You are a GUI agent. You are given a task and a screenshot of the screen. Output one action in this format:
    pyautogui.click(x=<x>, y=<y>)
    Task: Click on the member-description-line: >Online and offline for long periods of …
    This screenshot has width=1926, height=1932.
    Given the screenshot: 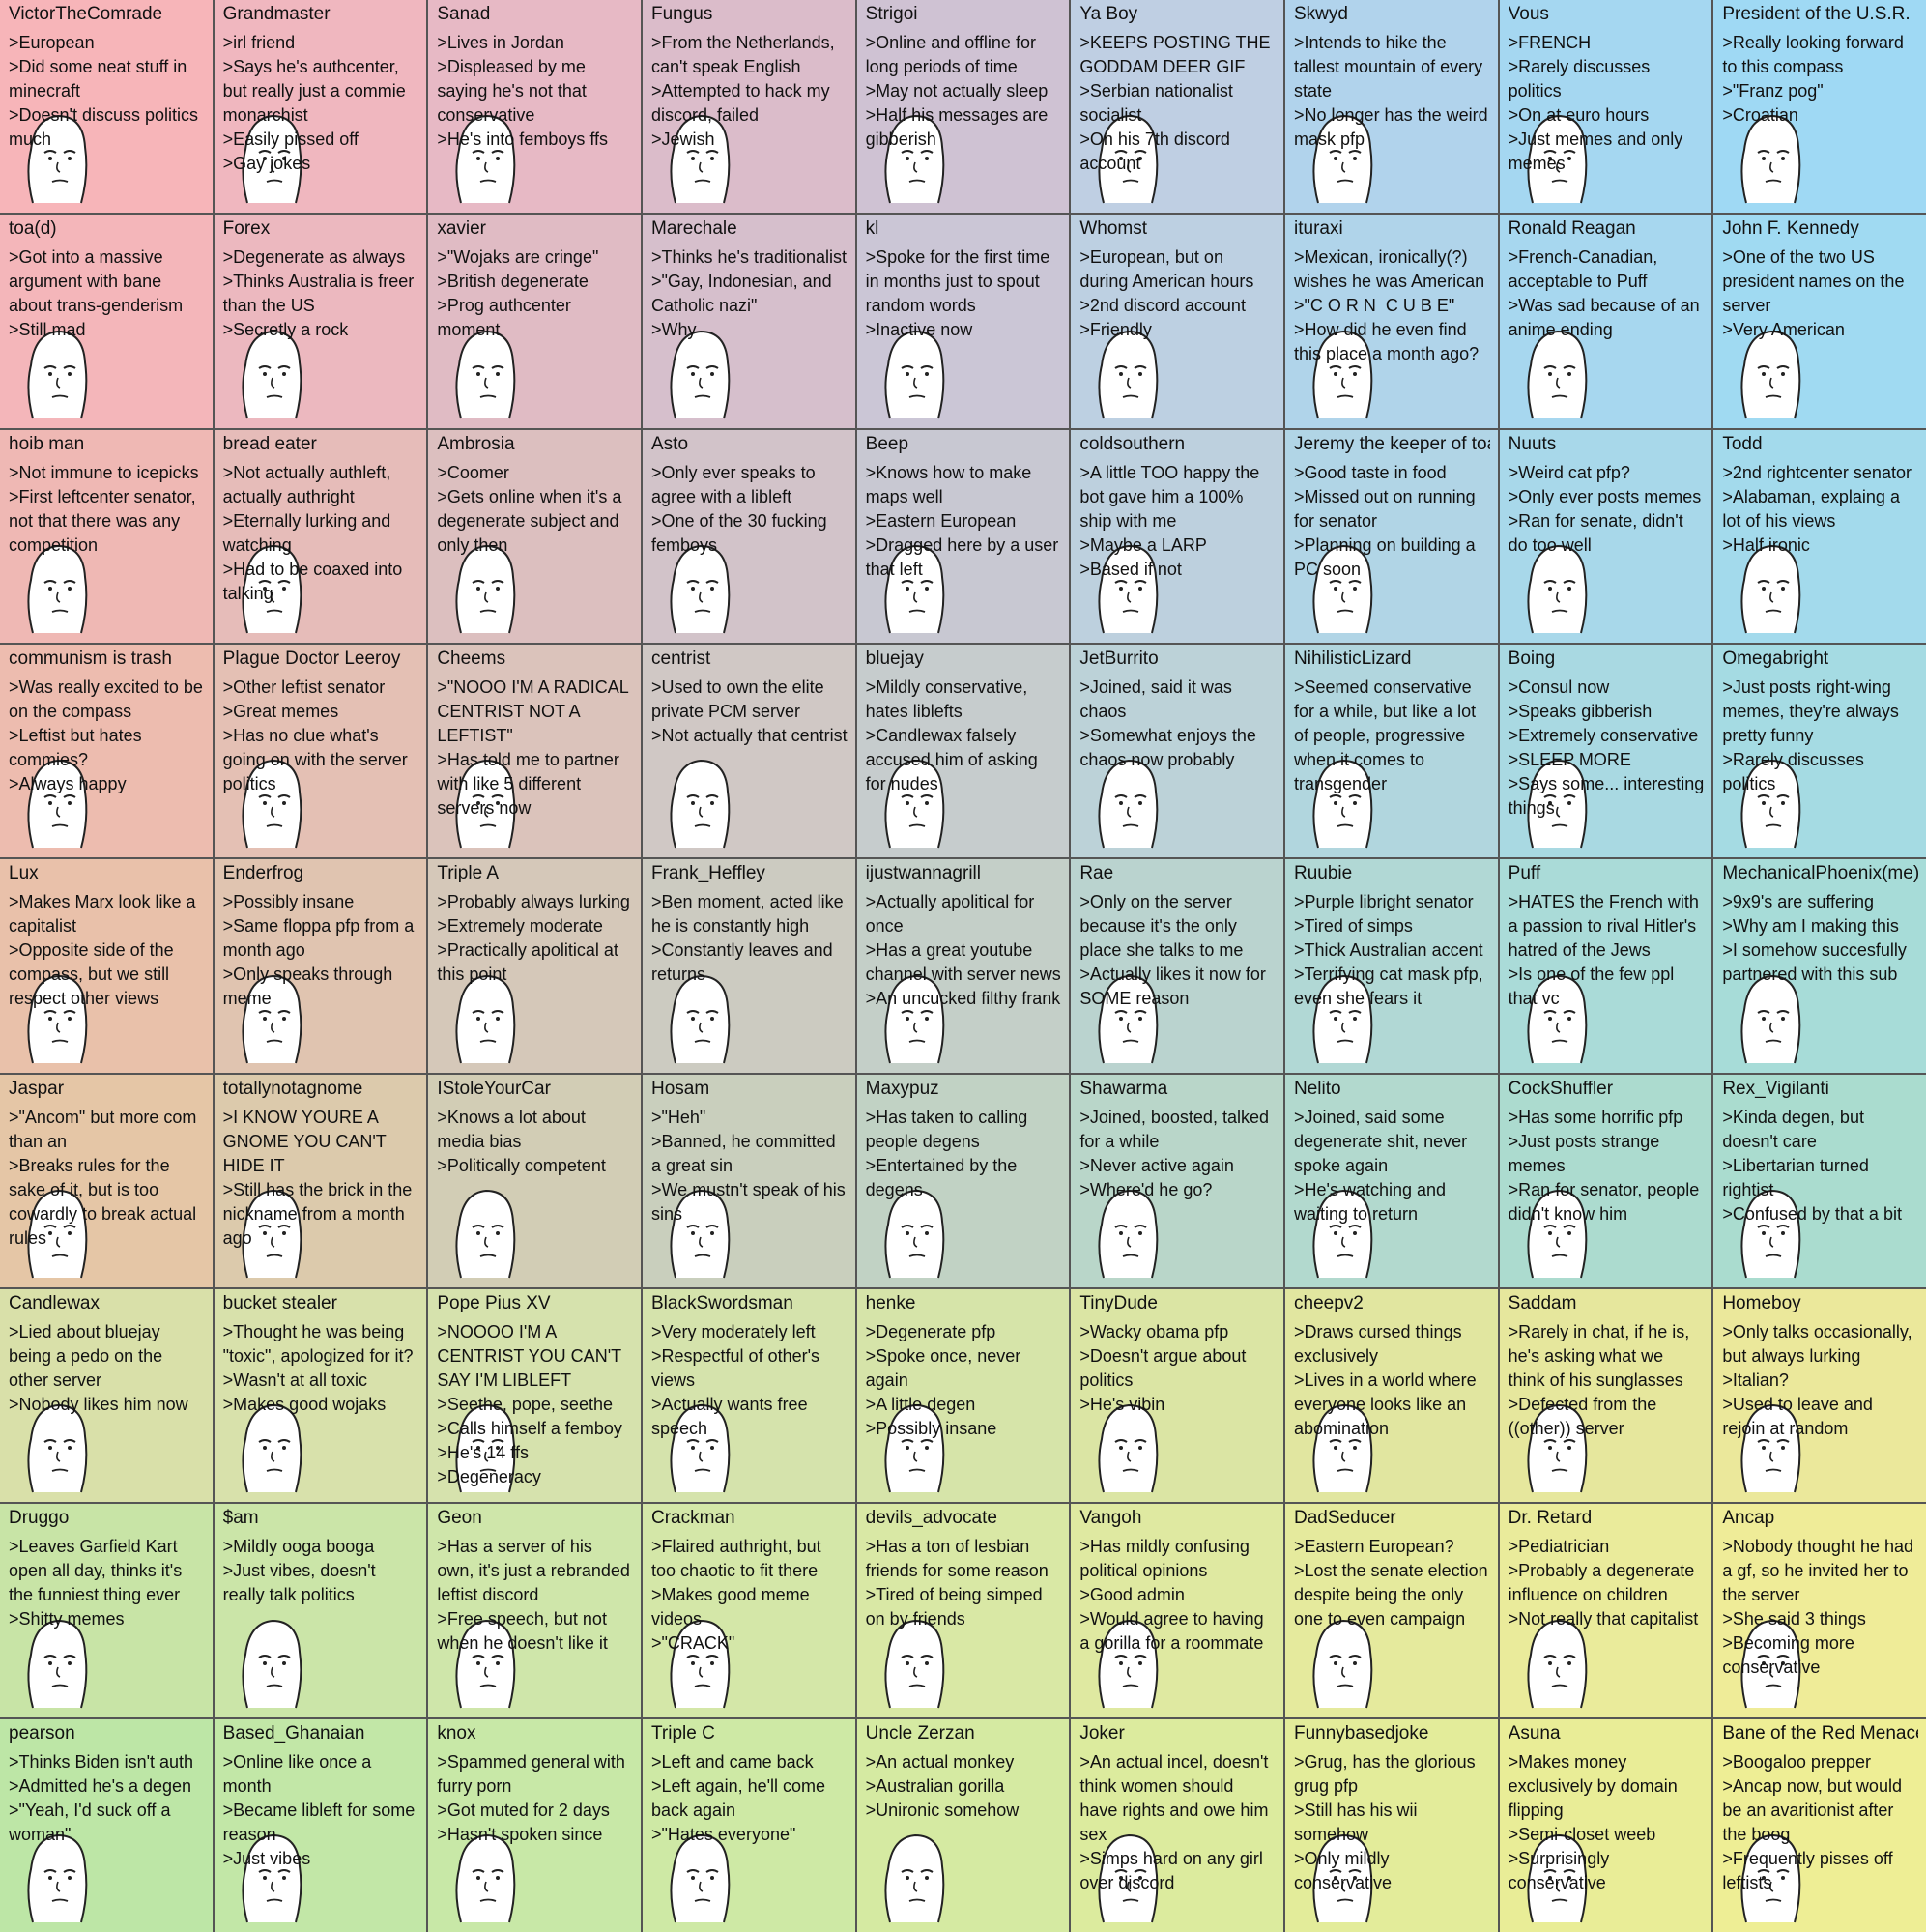 What is the action you would take?
    pyautogui.click(x=953, y=54)
    